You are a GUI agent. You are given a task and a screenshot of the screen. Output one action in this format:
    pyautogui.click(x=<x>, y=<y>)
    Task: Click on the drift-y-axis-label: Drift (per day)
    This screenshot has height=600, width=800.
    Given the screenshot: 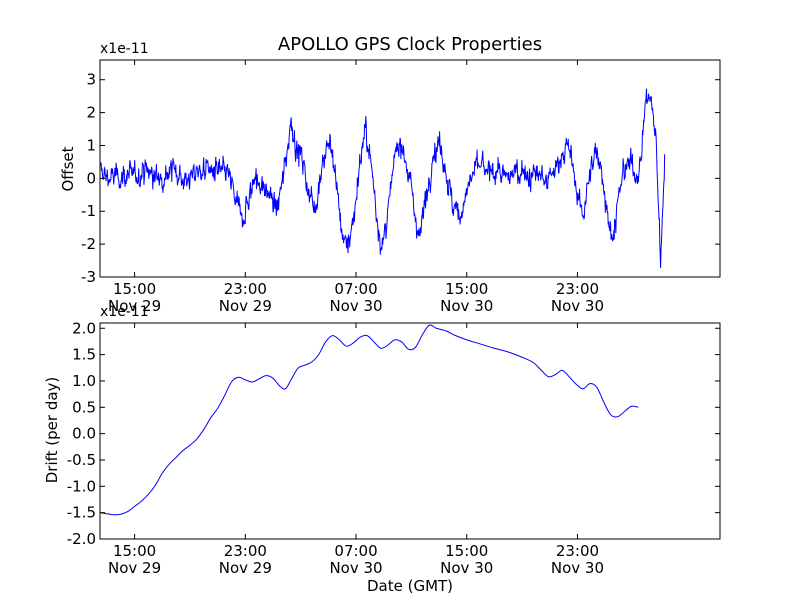 What is the action you would take?
    pyautogui.click(x=52, y=430)
    